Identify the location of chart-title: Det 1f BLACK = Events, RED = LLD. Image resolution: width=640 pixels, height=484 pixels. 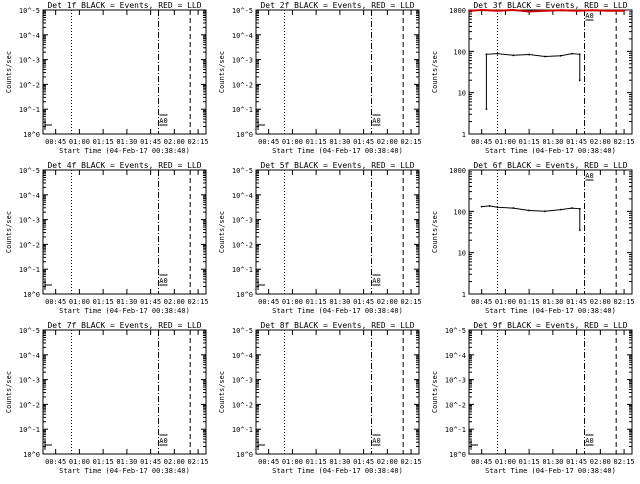
(124, 5).